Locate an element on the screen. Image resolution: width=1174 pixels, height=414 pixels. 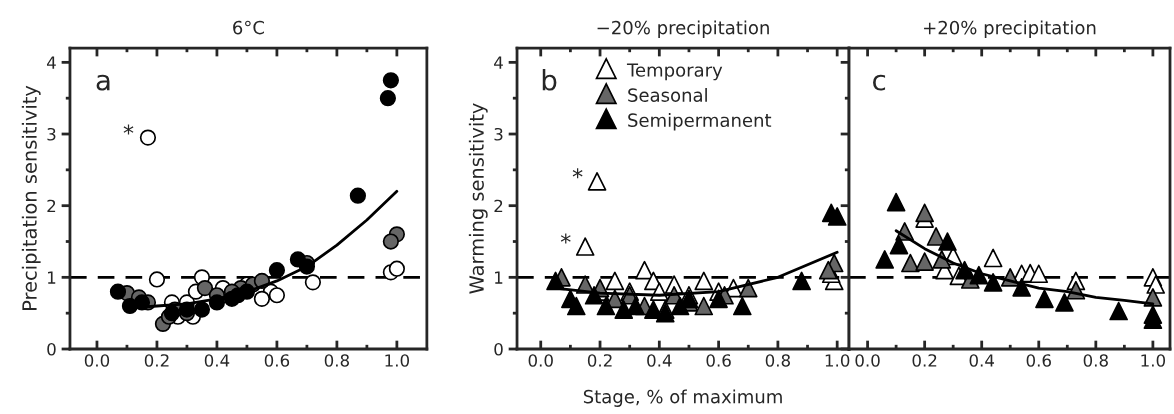
legend-label: Seasonal is located at coordinates (667, 94).